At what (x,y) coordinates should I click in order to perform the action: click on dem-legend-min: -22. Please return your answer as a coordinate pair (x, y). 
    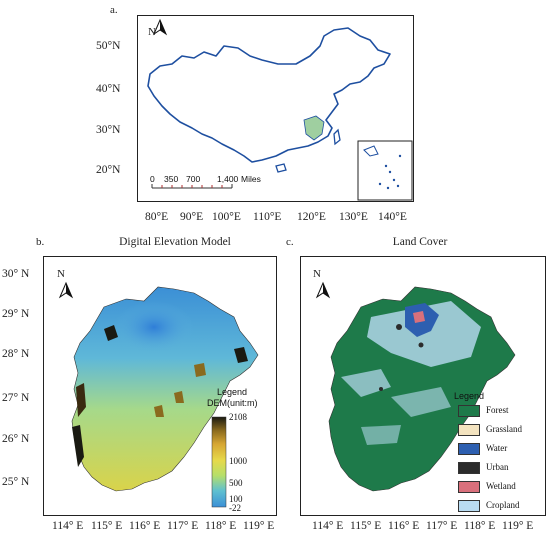
    Looking at the image, I should click on (235, 508).